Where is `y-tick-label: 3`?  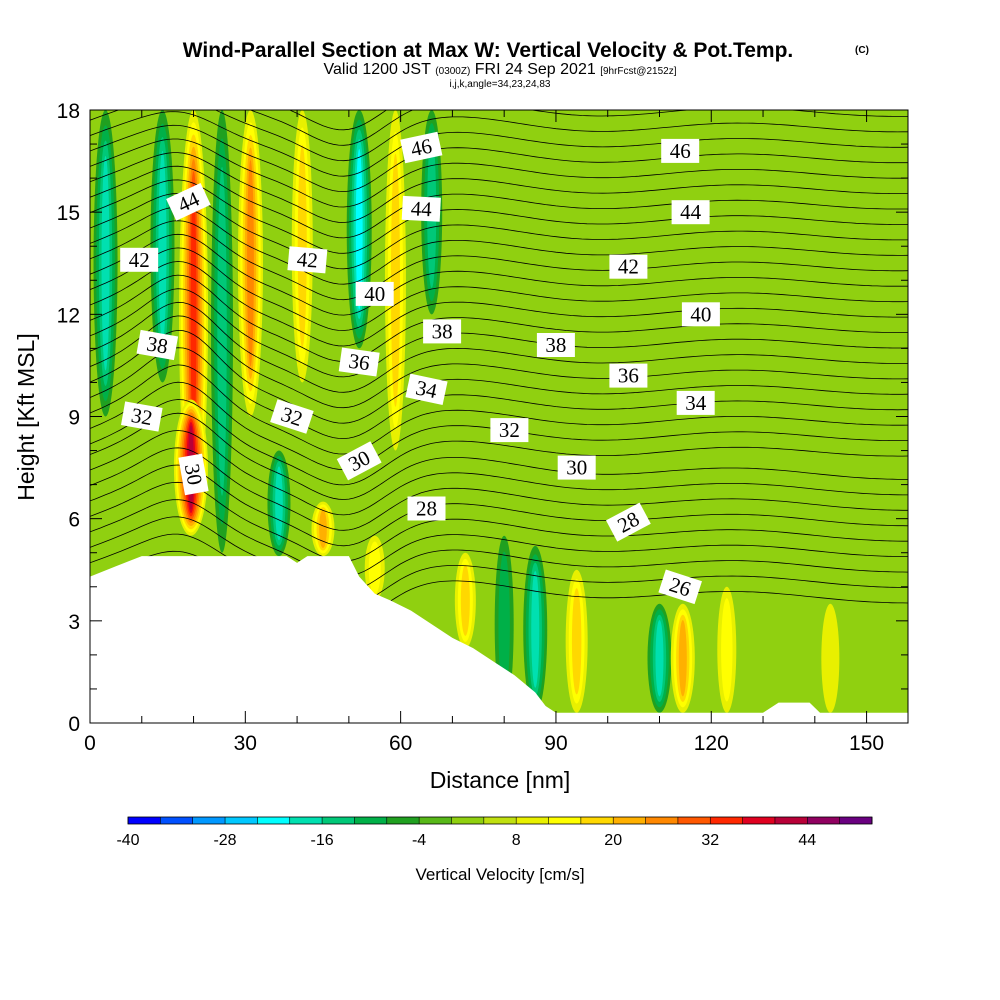
y-tick-label: 3 is located at coordinates (74, 622).